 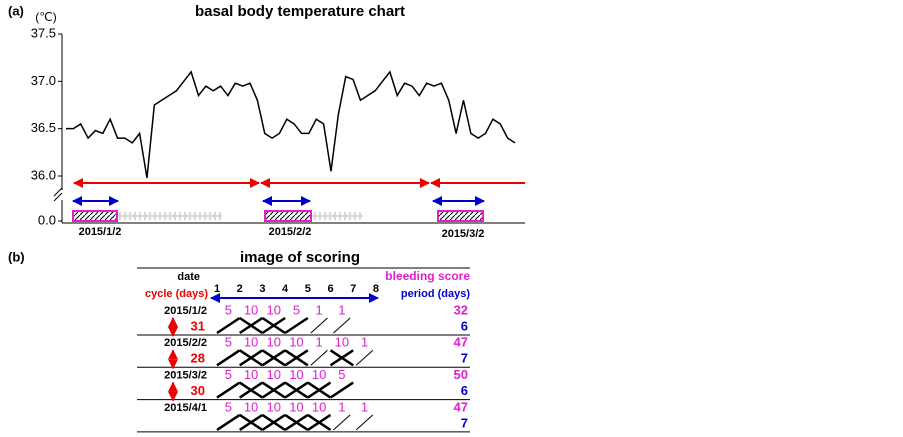 What do you see at coordinates (376, 289) in the screenshot?
I see `day-number: 8` at bounding box center [376, 289].